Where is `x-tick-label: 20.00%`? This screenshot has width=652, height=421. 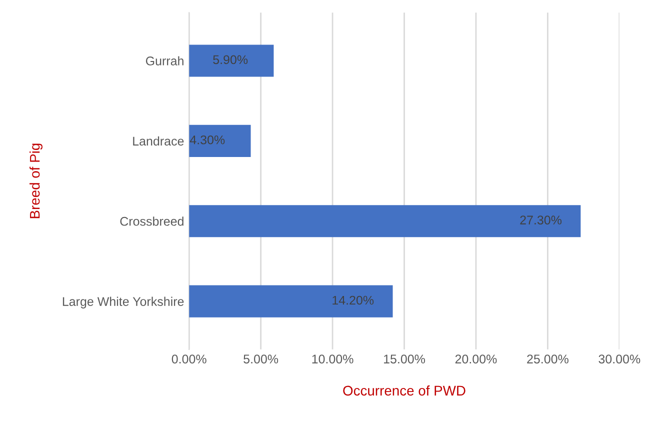 x-tick-label: 20.00% is located at coordinates (476, 359).